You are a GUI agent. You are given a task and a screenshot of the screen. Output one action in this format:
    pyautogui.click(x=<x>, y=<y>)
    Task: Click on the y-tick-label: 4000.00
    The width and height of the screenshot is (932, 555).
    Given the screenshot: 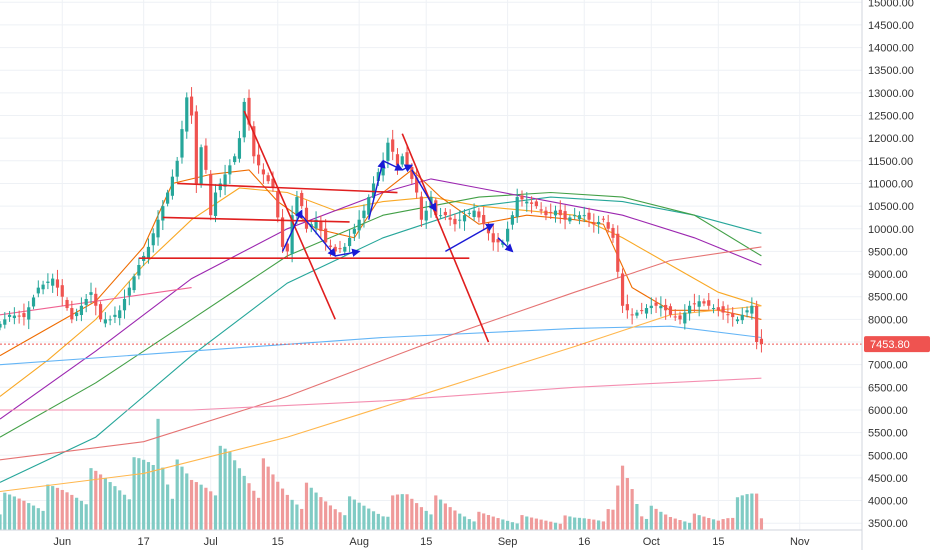 What is the action you would take?
    pyautogui.click(x=888, y=502)
    